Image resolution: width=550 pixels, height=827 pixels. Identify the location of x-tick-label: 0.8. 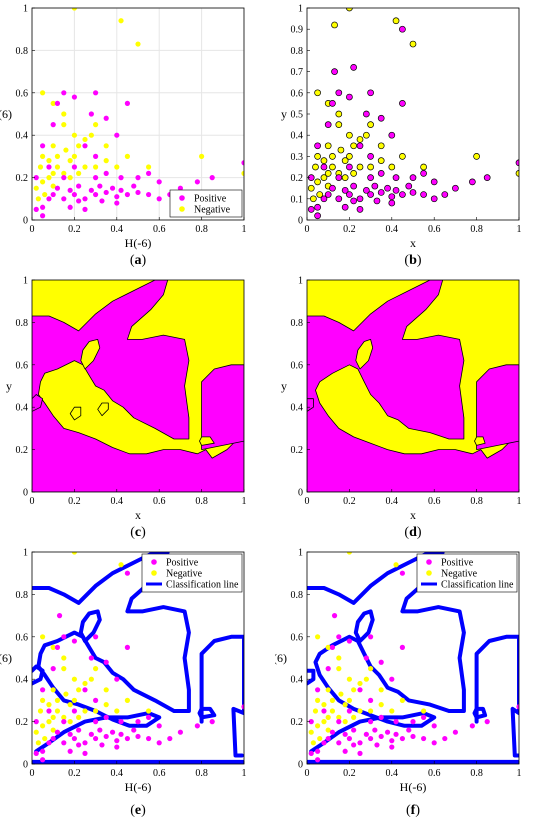
(476, 501).